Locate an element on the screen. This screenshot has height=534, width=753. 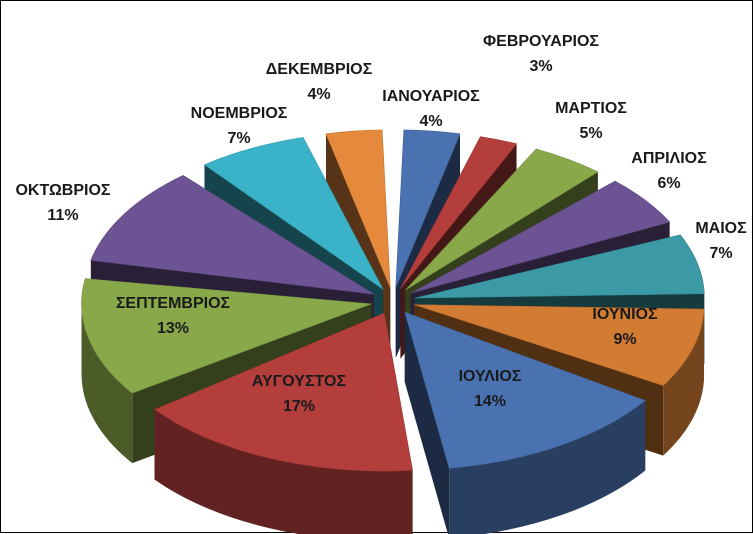
slice-percent-label: 11% is located at coordinates (62, 215).